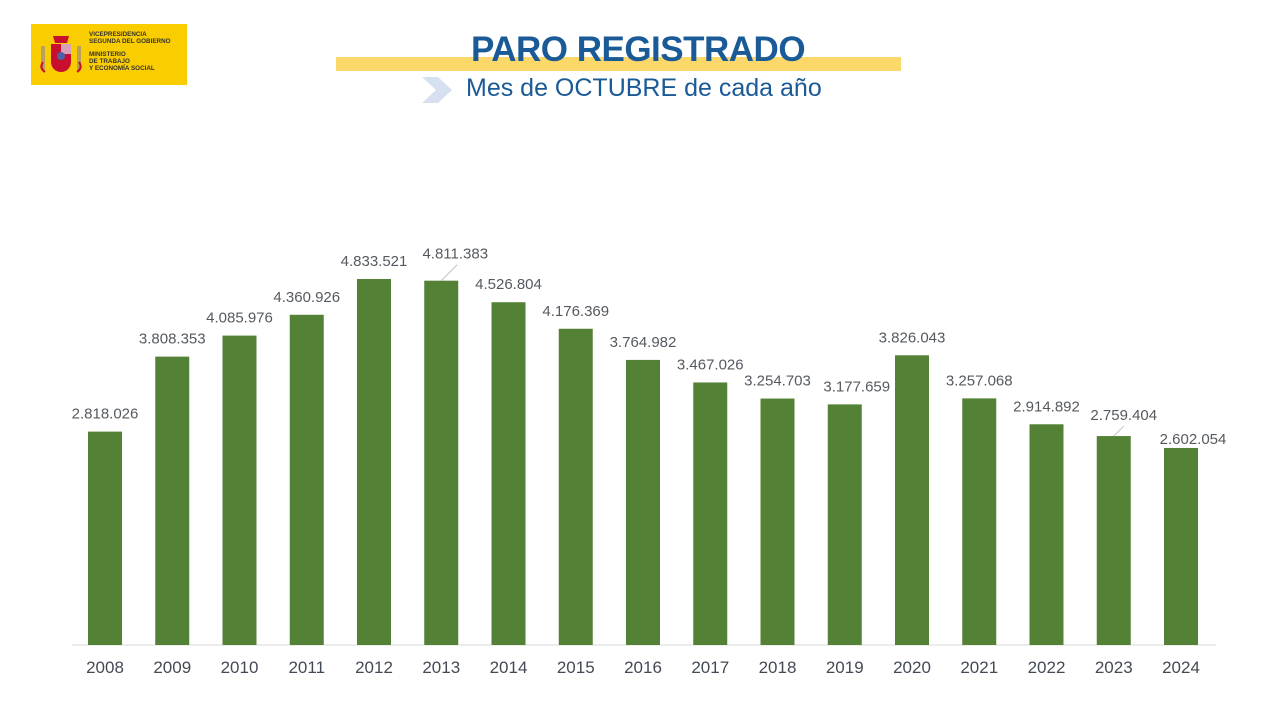  I want to click on data-label: 4.811.383, so click(455, 254).